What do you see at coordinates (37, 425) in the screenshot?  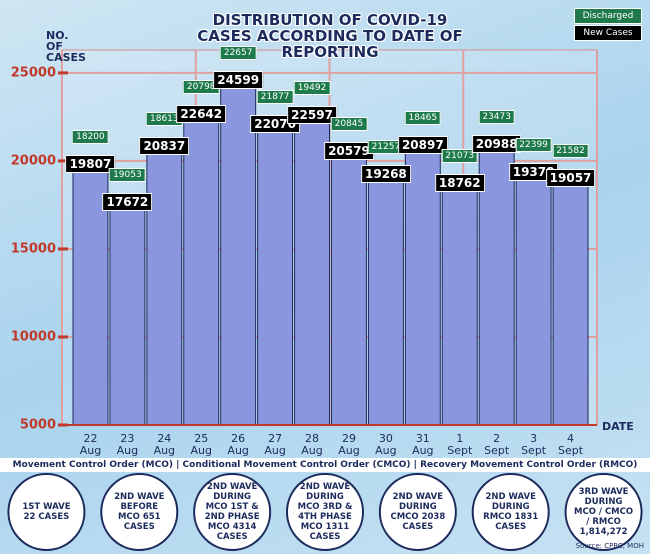 I see `y-tick-label: 5000` at bounding box center [37, 425].